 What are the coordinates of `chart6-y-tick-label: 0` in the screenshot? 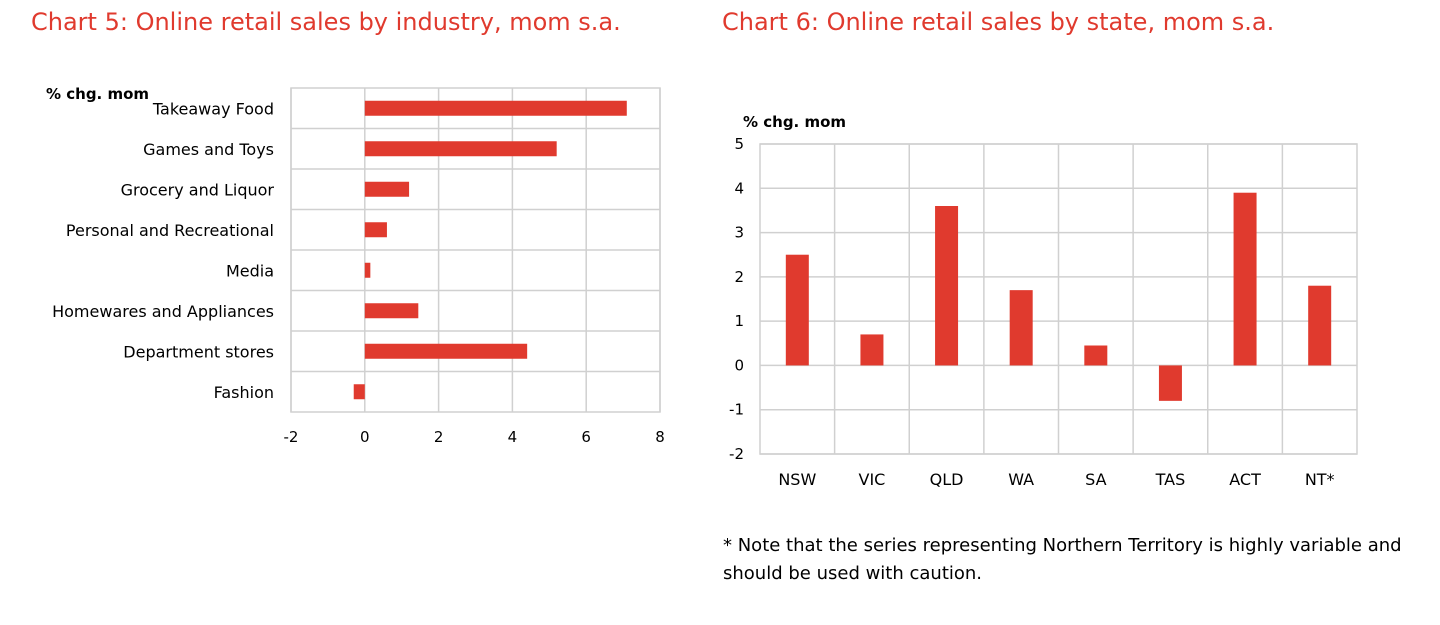 It's located at (739, 365).